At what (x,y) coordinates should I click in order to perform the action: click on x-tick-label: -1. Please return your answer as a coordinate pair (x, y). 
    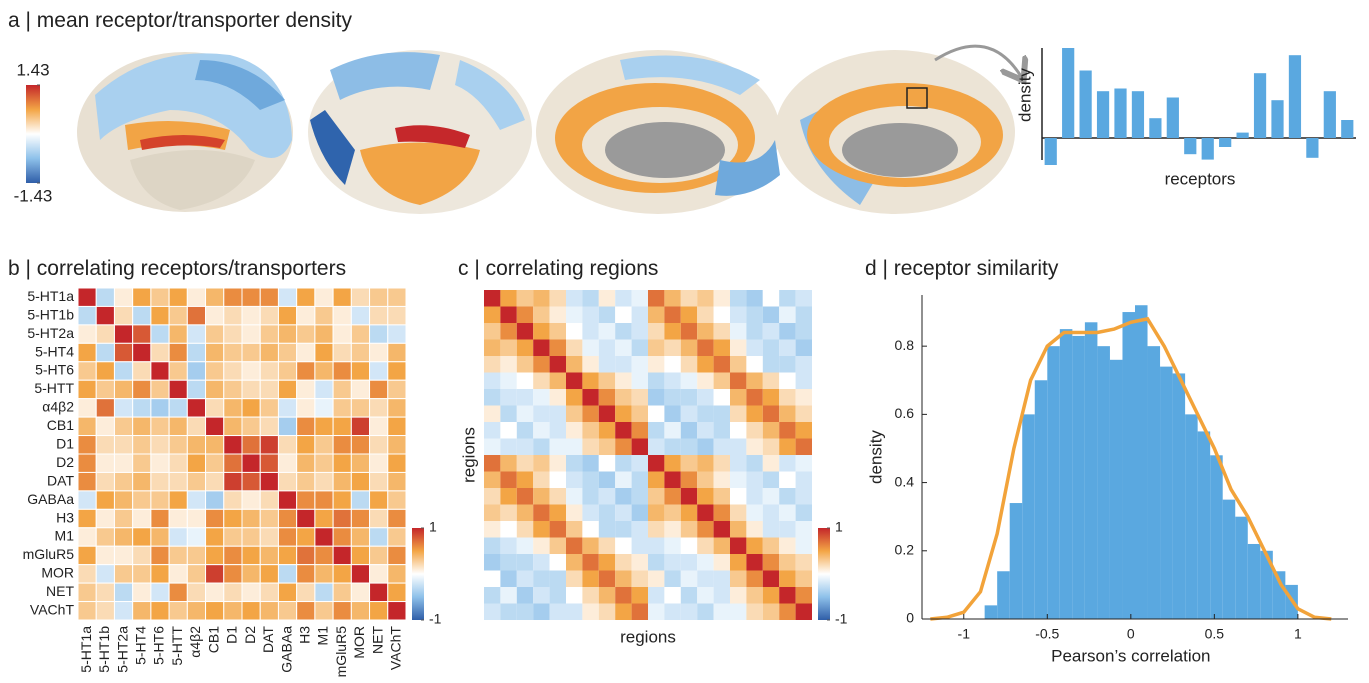
    Looking at the image, I should click on (964, 634).